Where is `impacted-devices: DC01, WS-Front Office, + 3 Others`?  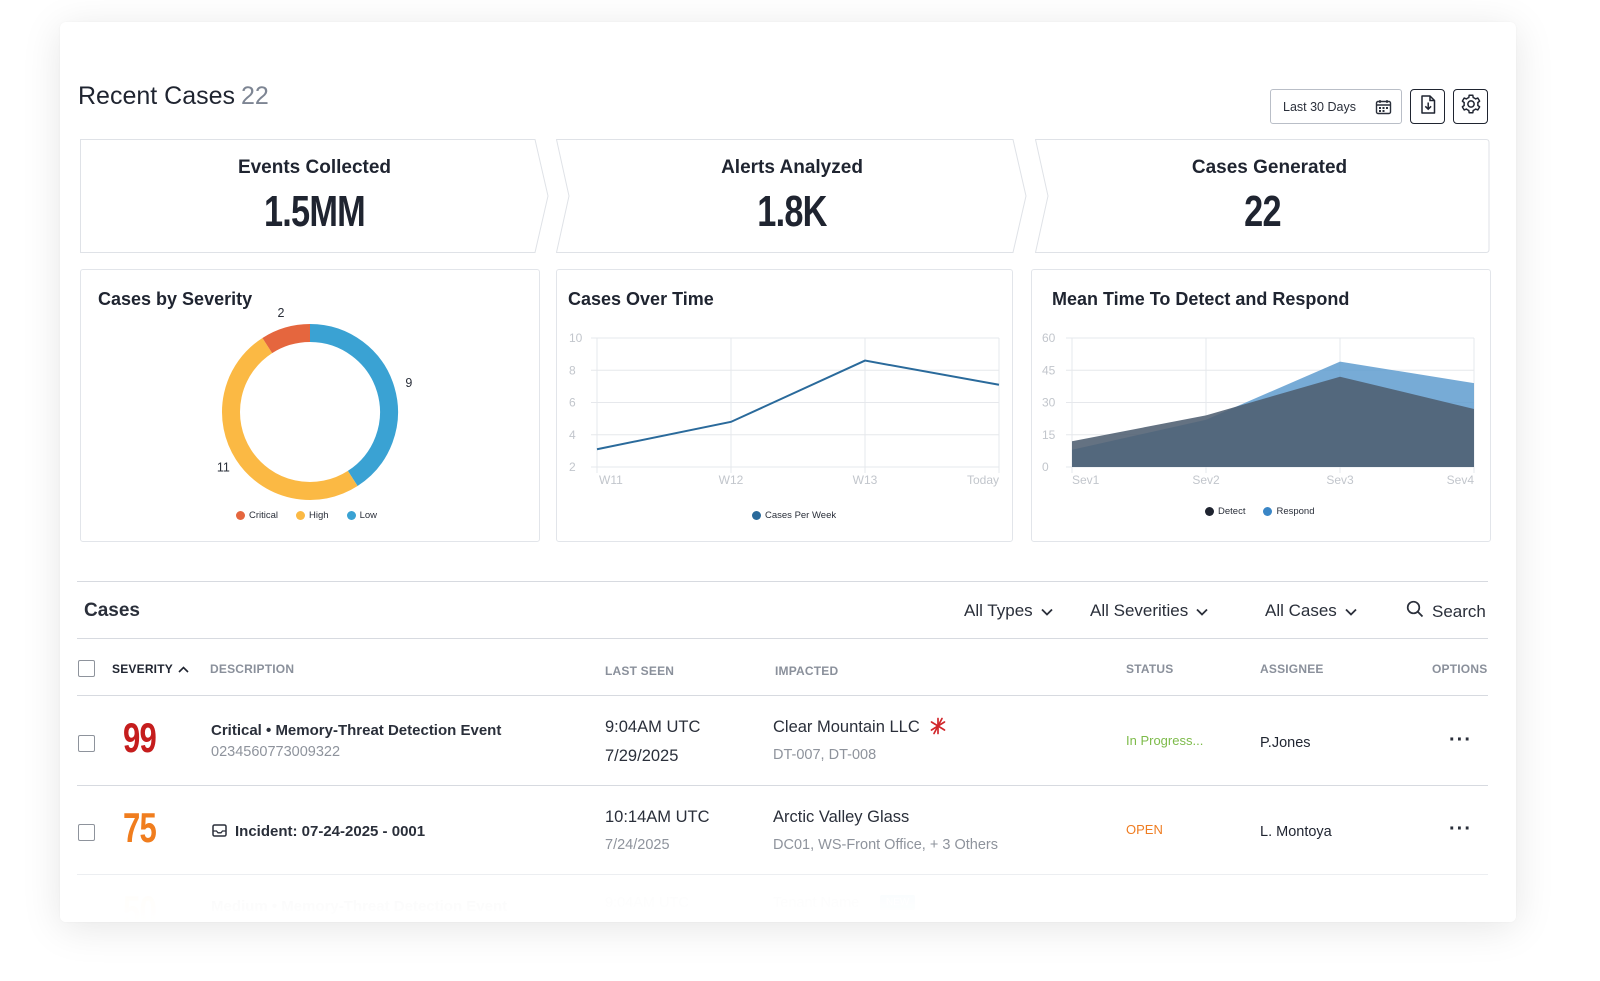
impacted-devices: DC01, WS-Front Office, + 3 Others is located at coordinates (885, 845).